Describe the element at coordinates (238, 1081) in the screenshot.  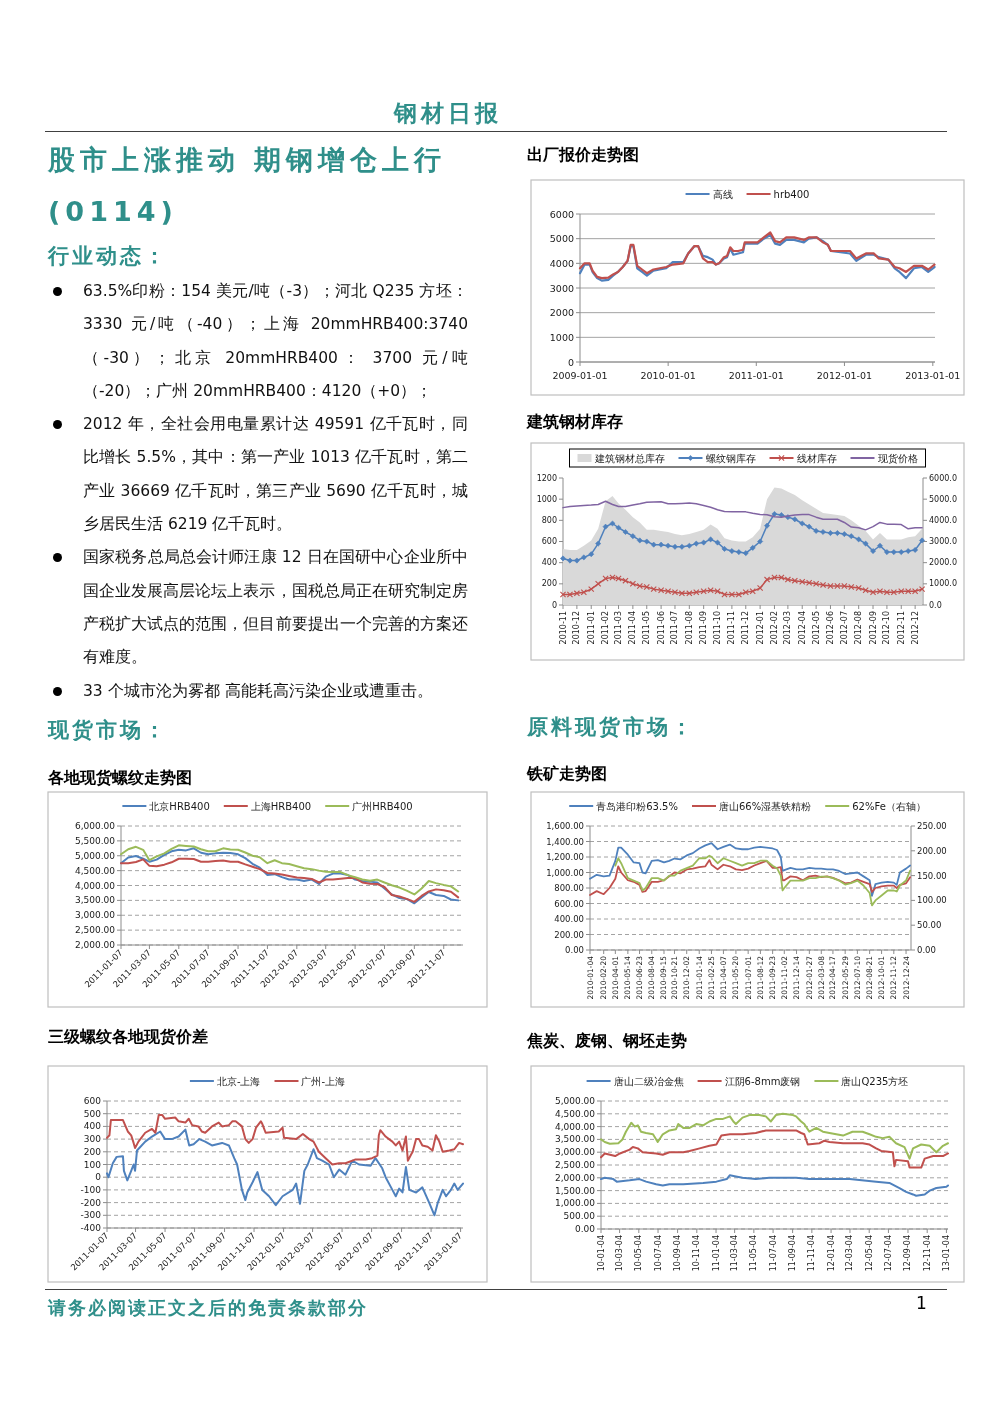
I see `legend-label: 北京-上海` at that location.